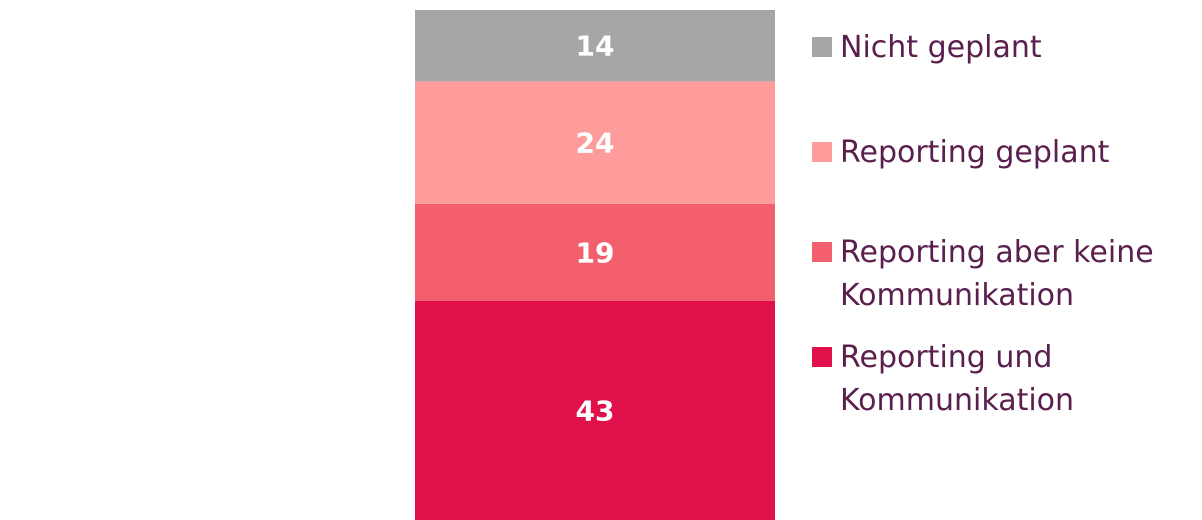  I want to click on legend-item: Reporting und Kommunikation, so click(1002, 381).